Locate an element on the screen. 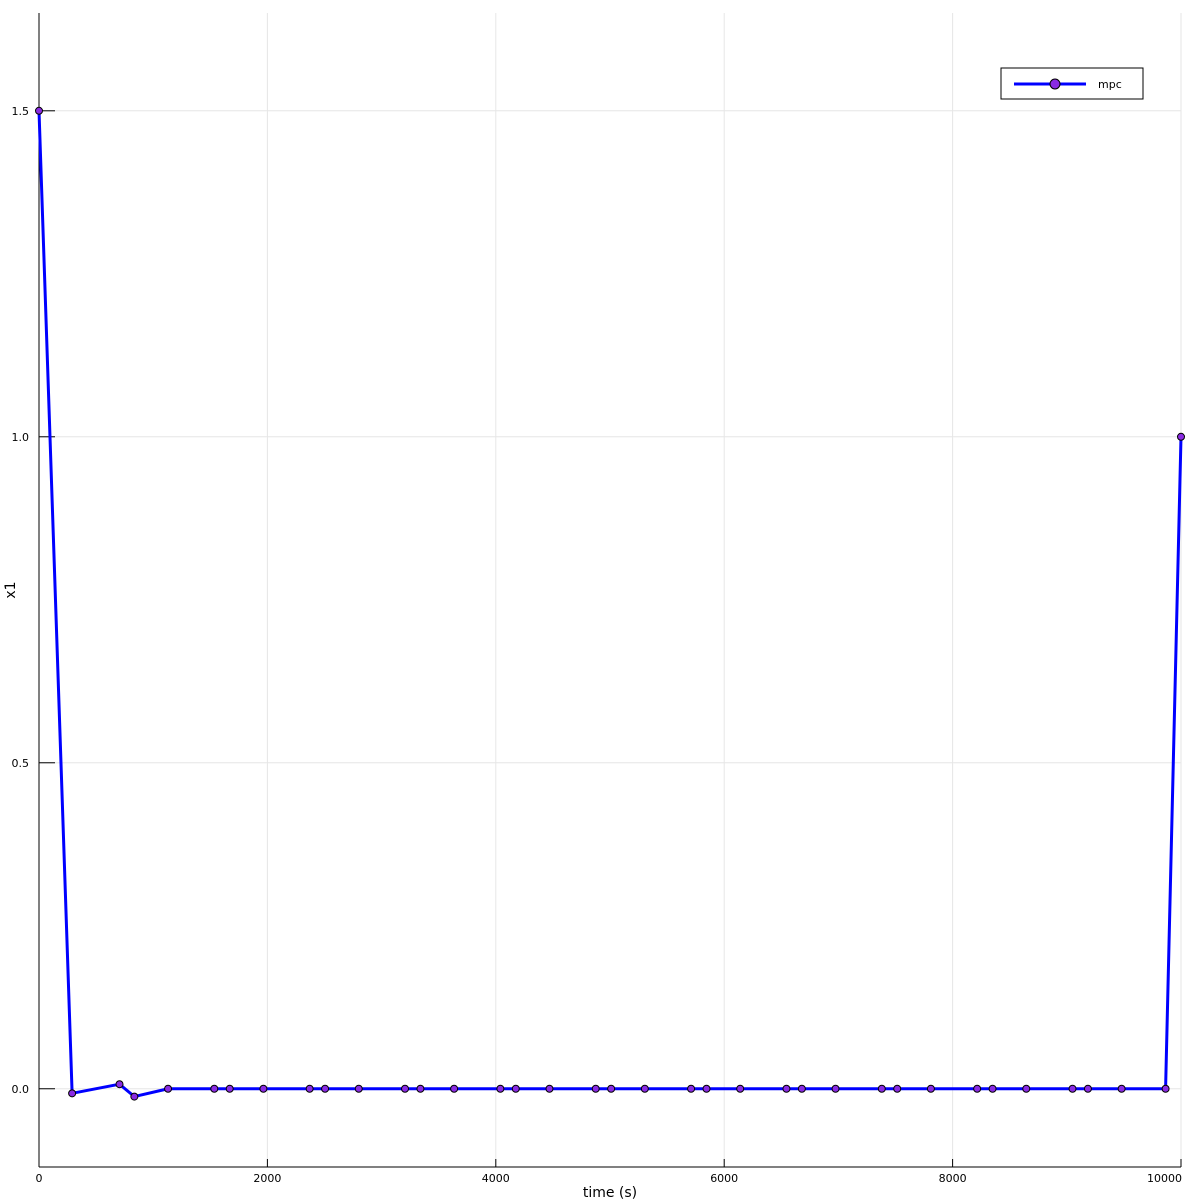  y-tick-label: 1.0 is located at coordinates (21, 437).